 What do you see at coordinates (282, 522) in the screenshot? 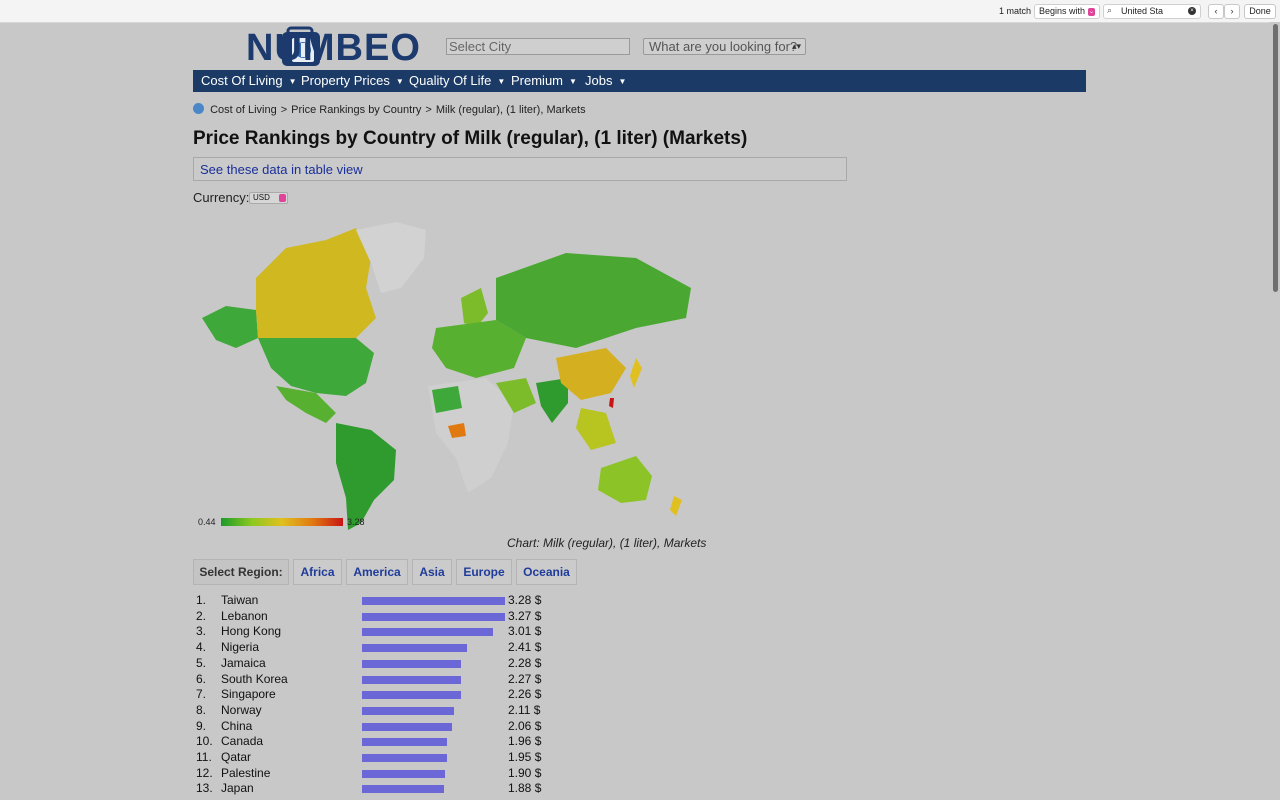
I see `legend-color-scale` at bounding box center [282, 522].